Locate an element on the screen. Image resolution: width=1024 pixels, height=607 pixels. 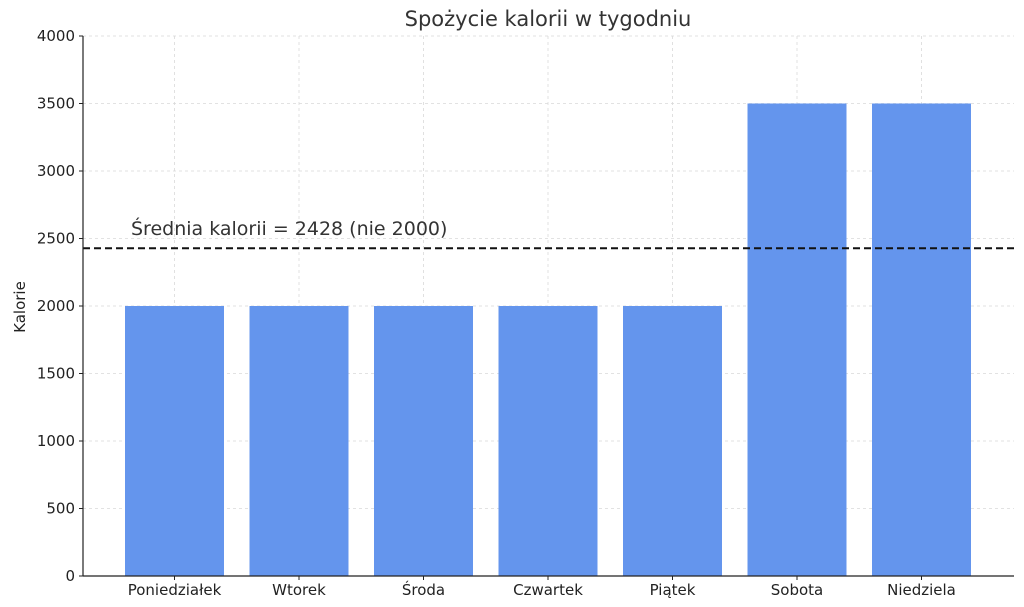
x-tick-label: Środa is located at coordinates (423, 589).